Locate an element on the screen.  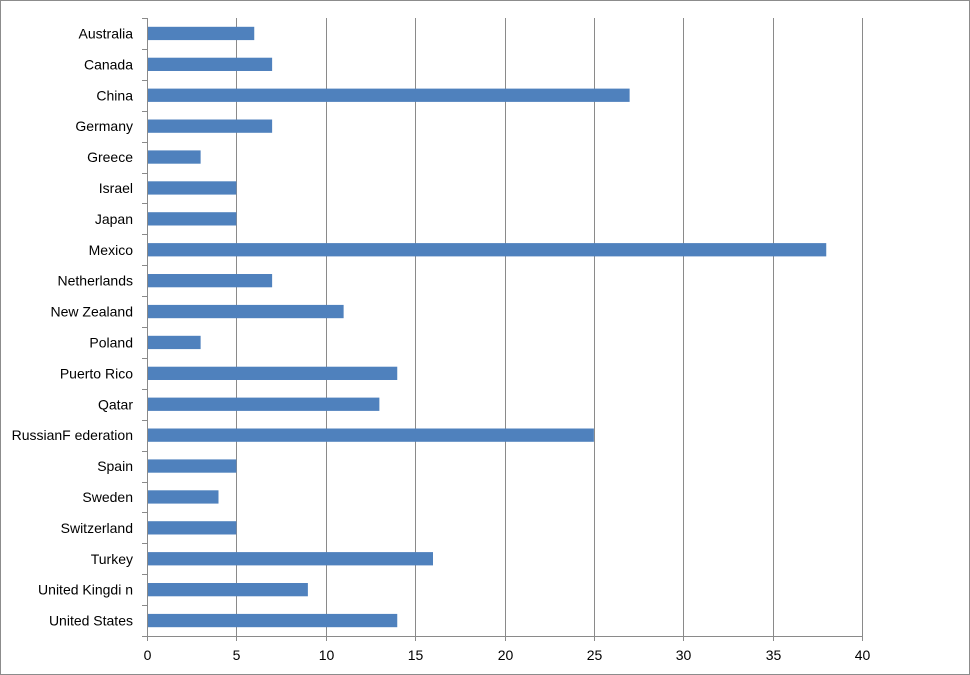
category-label: Switzerland is located at coordinates (97, 528).